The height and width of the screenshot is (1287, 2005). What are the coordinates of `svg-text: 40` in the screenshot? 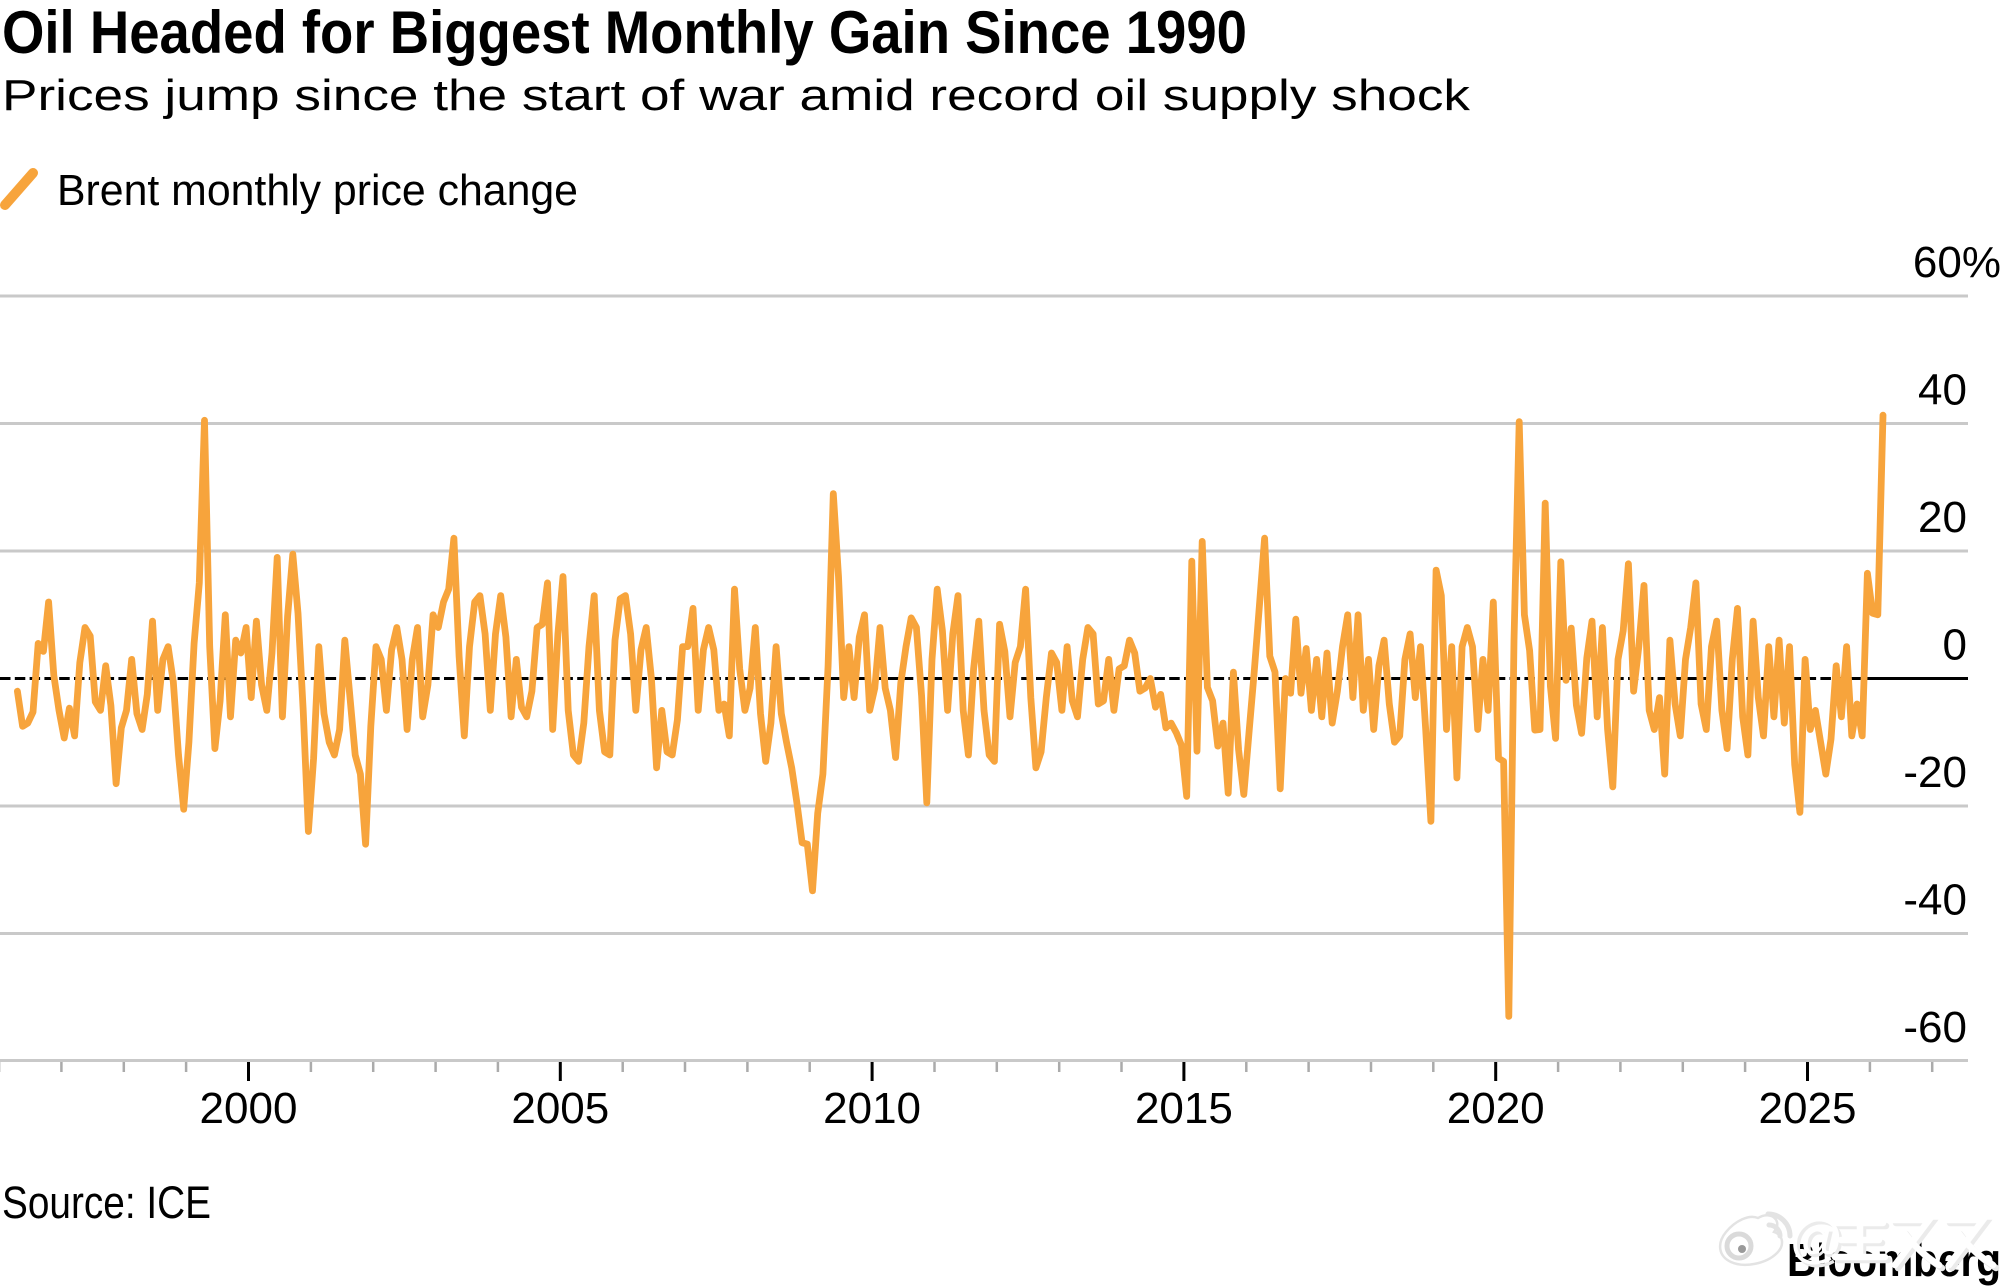 It's located at (1942, 390).